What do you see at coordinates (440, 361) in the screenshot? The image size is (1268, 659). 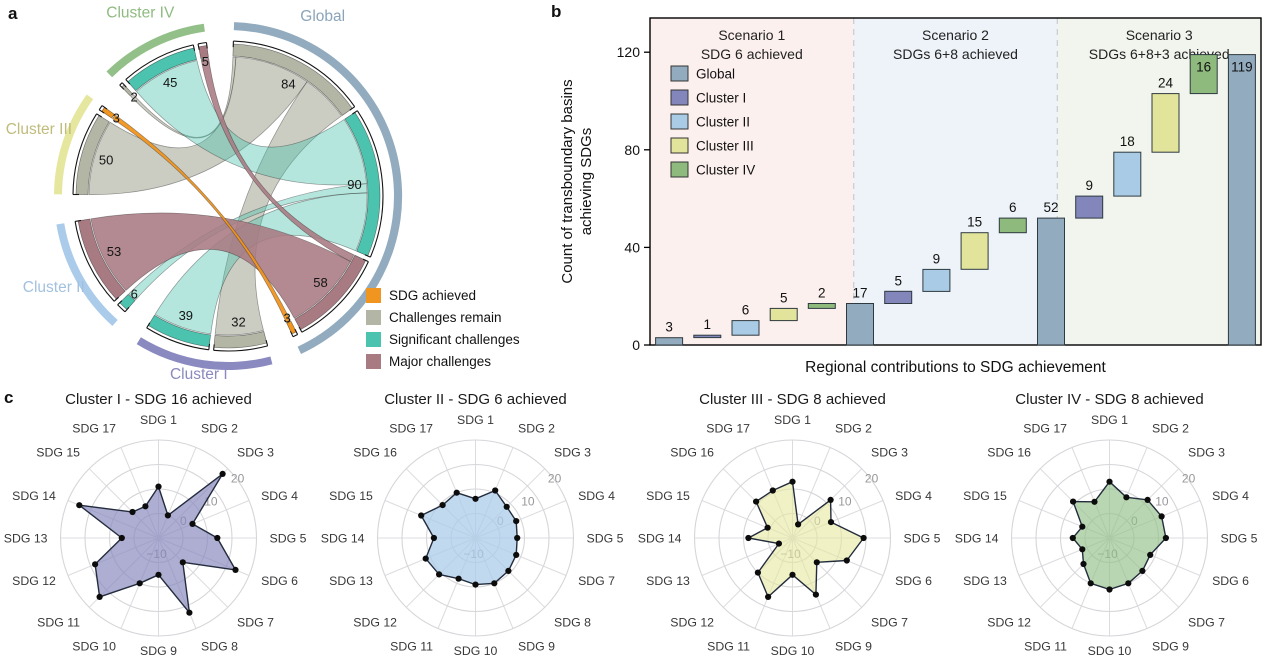 I see `chord-legend-label: Major challenges` at bounding box center [440, 361].